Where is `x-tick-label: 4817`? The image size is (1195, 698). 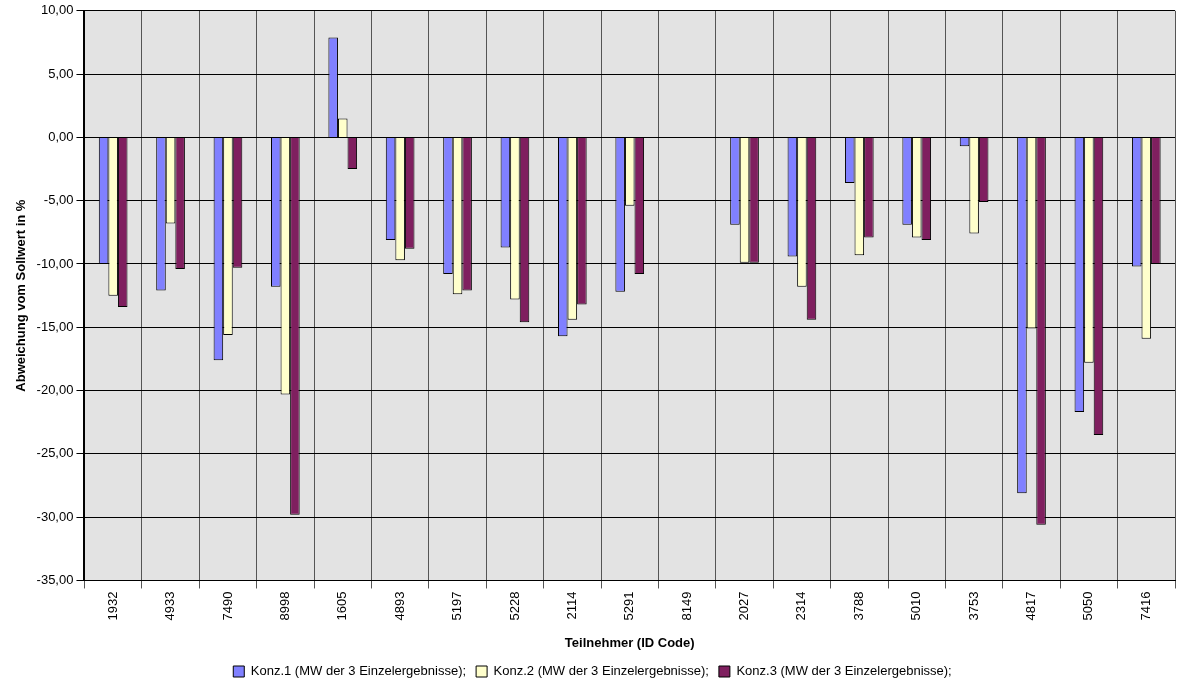 x-tick-label: 4817 is located at coordinates (1031, 606).